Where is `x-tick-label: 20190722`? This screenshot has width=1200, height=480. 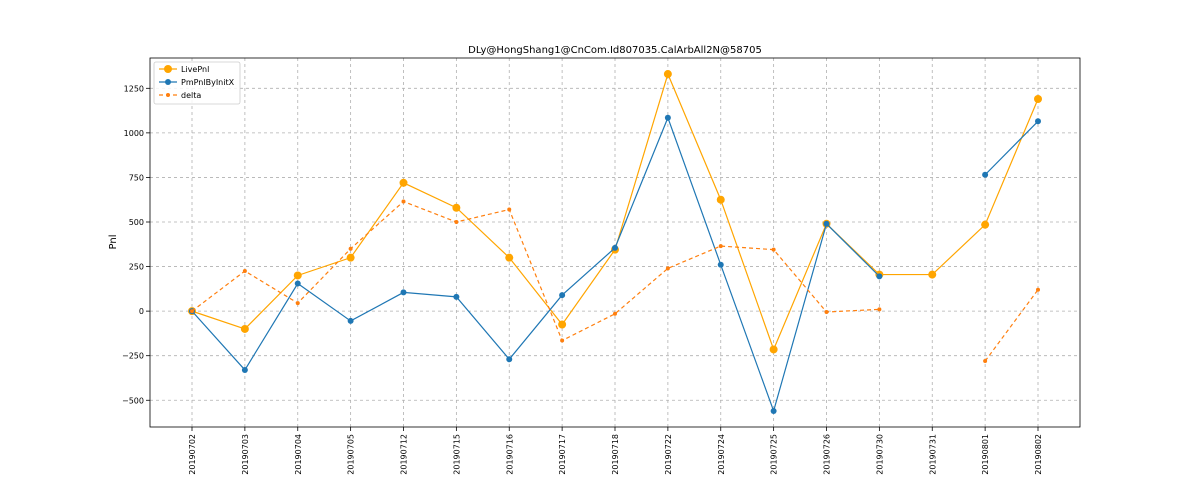 x-tick-label: 20190722 is located at coordinates (668, 454).